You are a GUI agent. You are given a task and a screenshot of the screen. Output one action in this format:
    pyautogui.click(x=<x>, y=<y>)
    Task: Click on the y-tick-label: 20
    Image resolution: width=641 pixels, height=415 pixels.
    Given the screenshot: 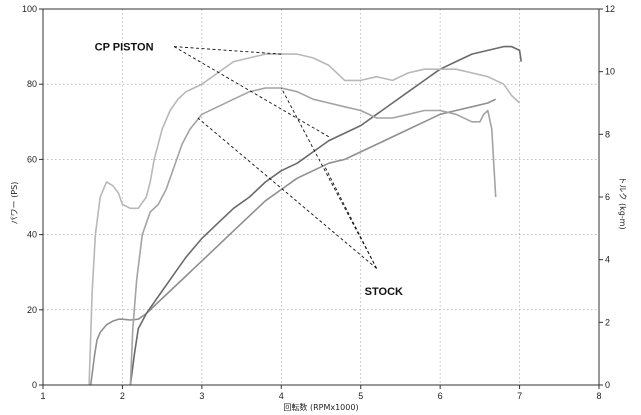 What is the action you would take?
    pyautogui.click(x=32, y=310)
    